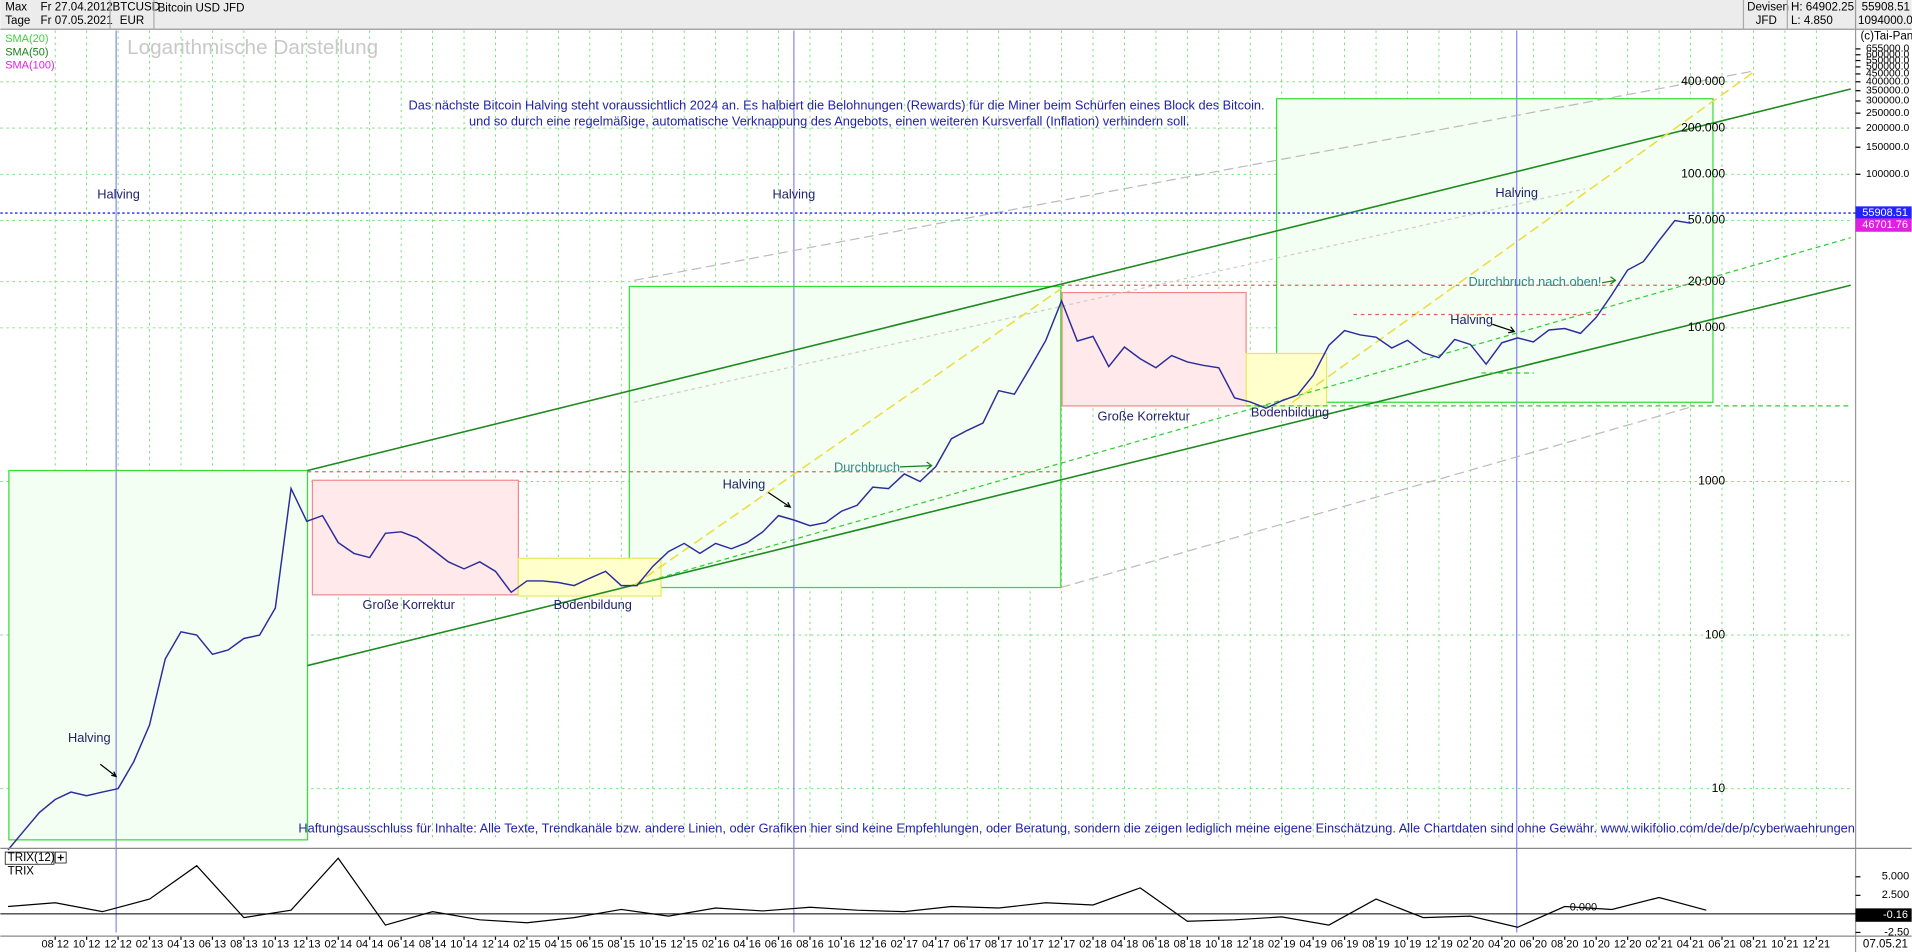  I want to click on y2-tick-label: 550000.0, so click(1887, 60).